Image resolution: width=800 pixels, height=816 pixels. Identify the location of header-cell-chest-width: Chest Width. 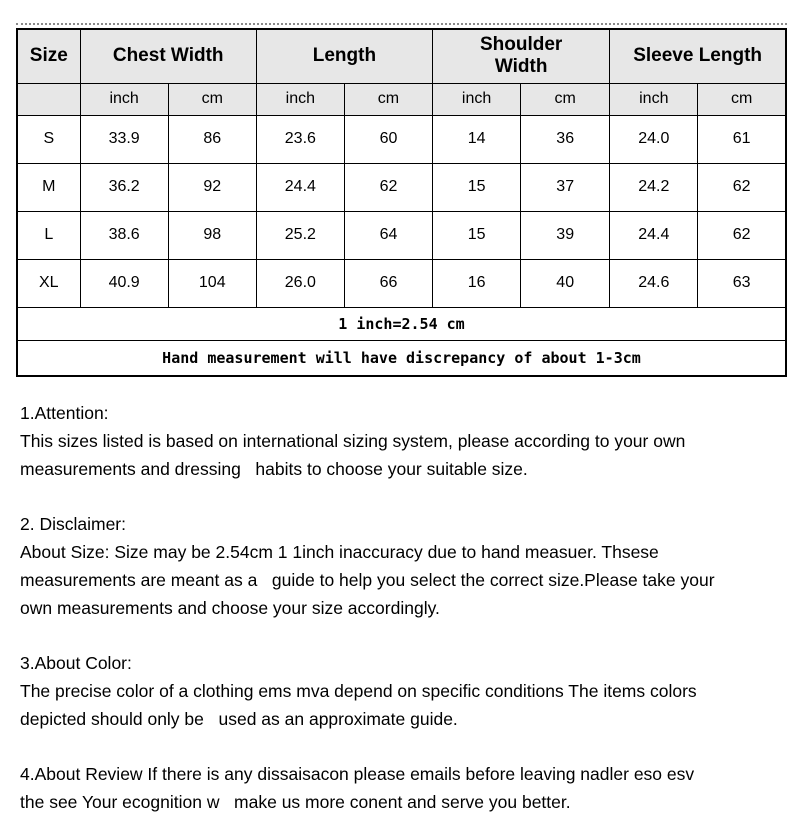
(168, 56).